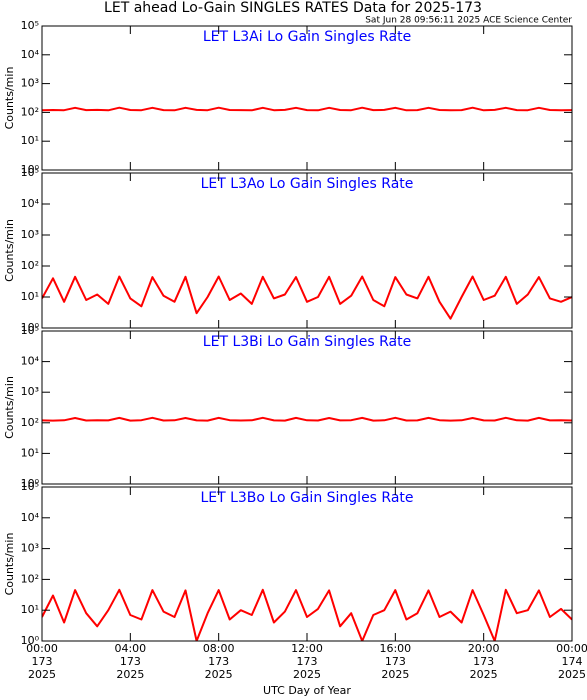 Image resolution: width=587 pixels, height=700 pixels. I want to click on x-tick-label-line: 174, so click(572, 661).